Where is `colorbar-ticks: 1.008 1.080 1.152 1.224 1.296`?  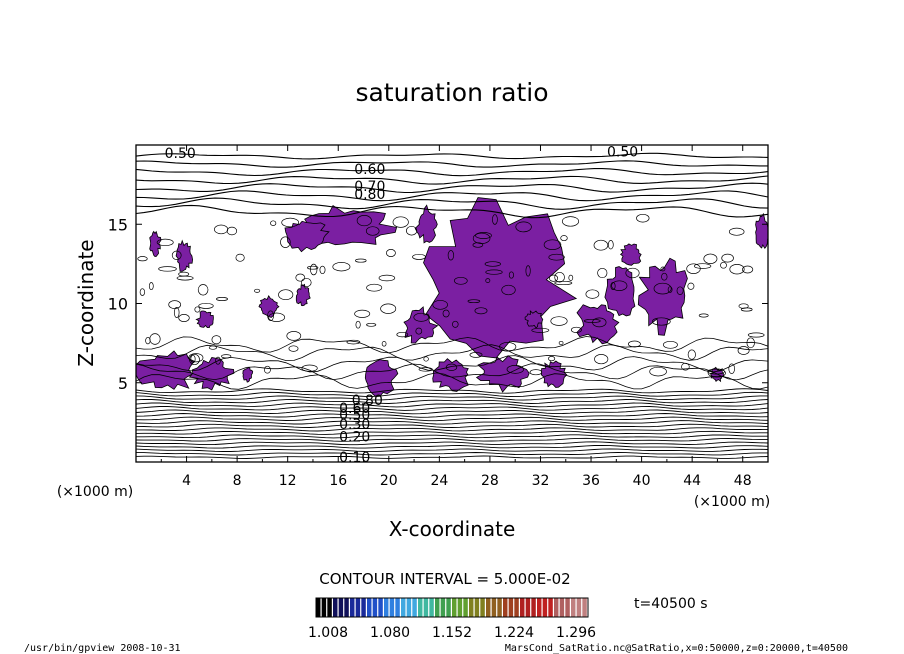
colorbar-ticks: 1.008 1.080 1.152 1.224 1.296 is located at coordinates (452, 633).